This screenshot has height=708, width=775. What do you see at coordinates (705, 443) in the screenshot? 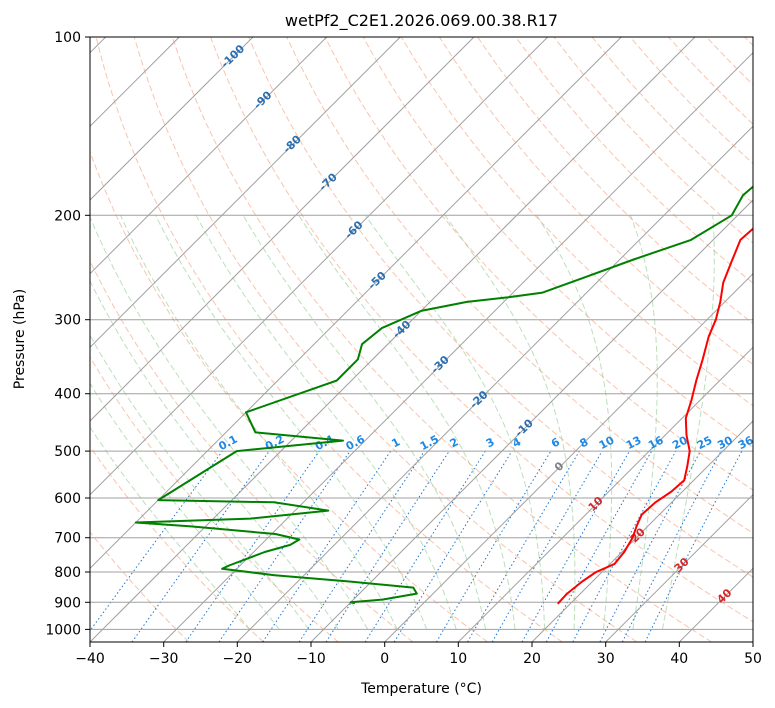
I see `mixing-ratio-label: 25` at bounding box center [705, 443].